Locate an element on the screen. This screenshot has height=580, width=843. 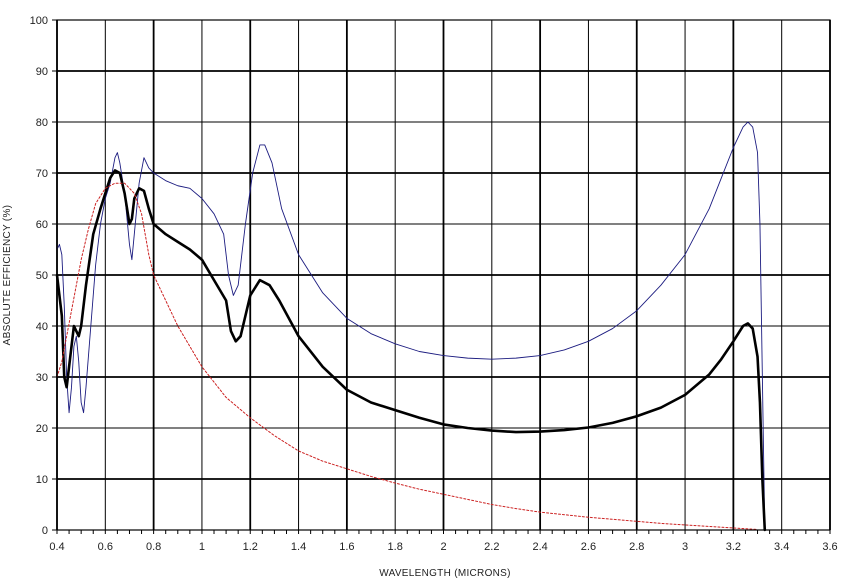
x-tick-label: 1.2 is located at coordinates (250, 547).